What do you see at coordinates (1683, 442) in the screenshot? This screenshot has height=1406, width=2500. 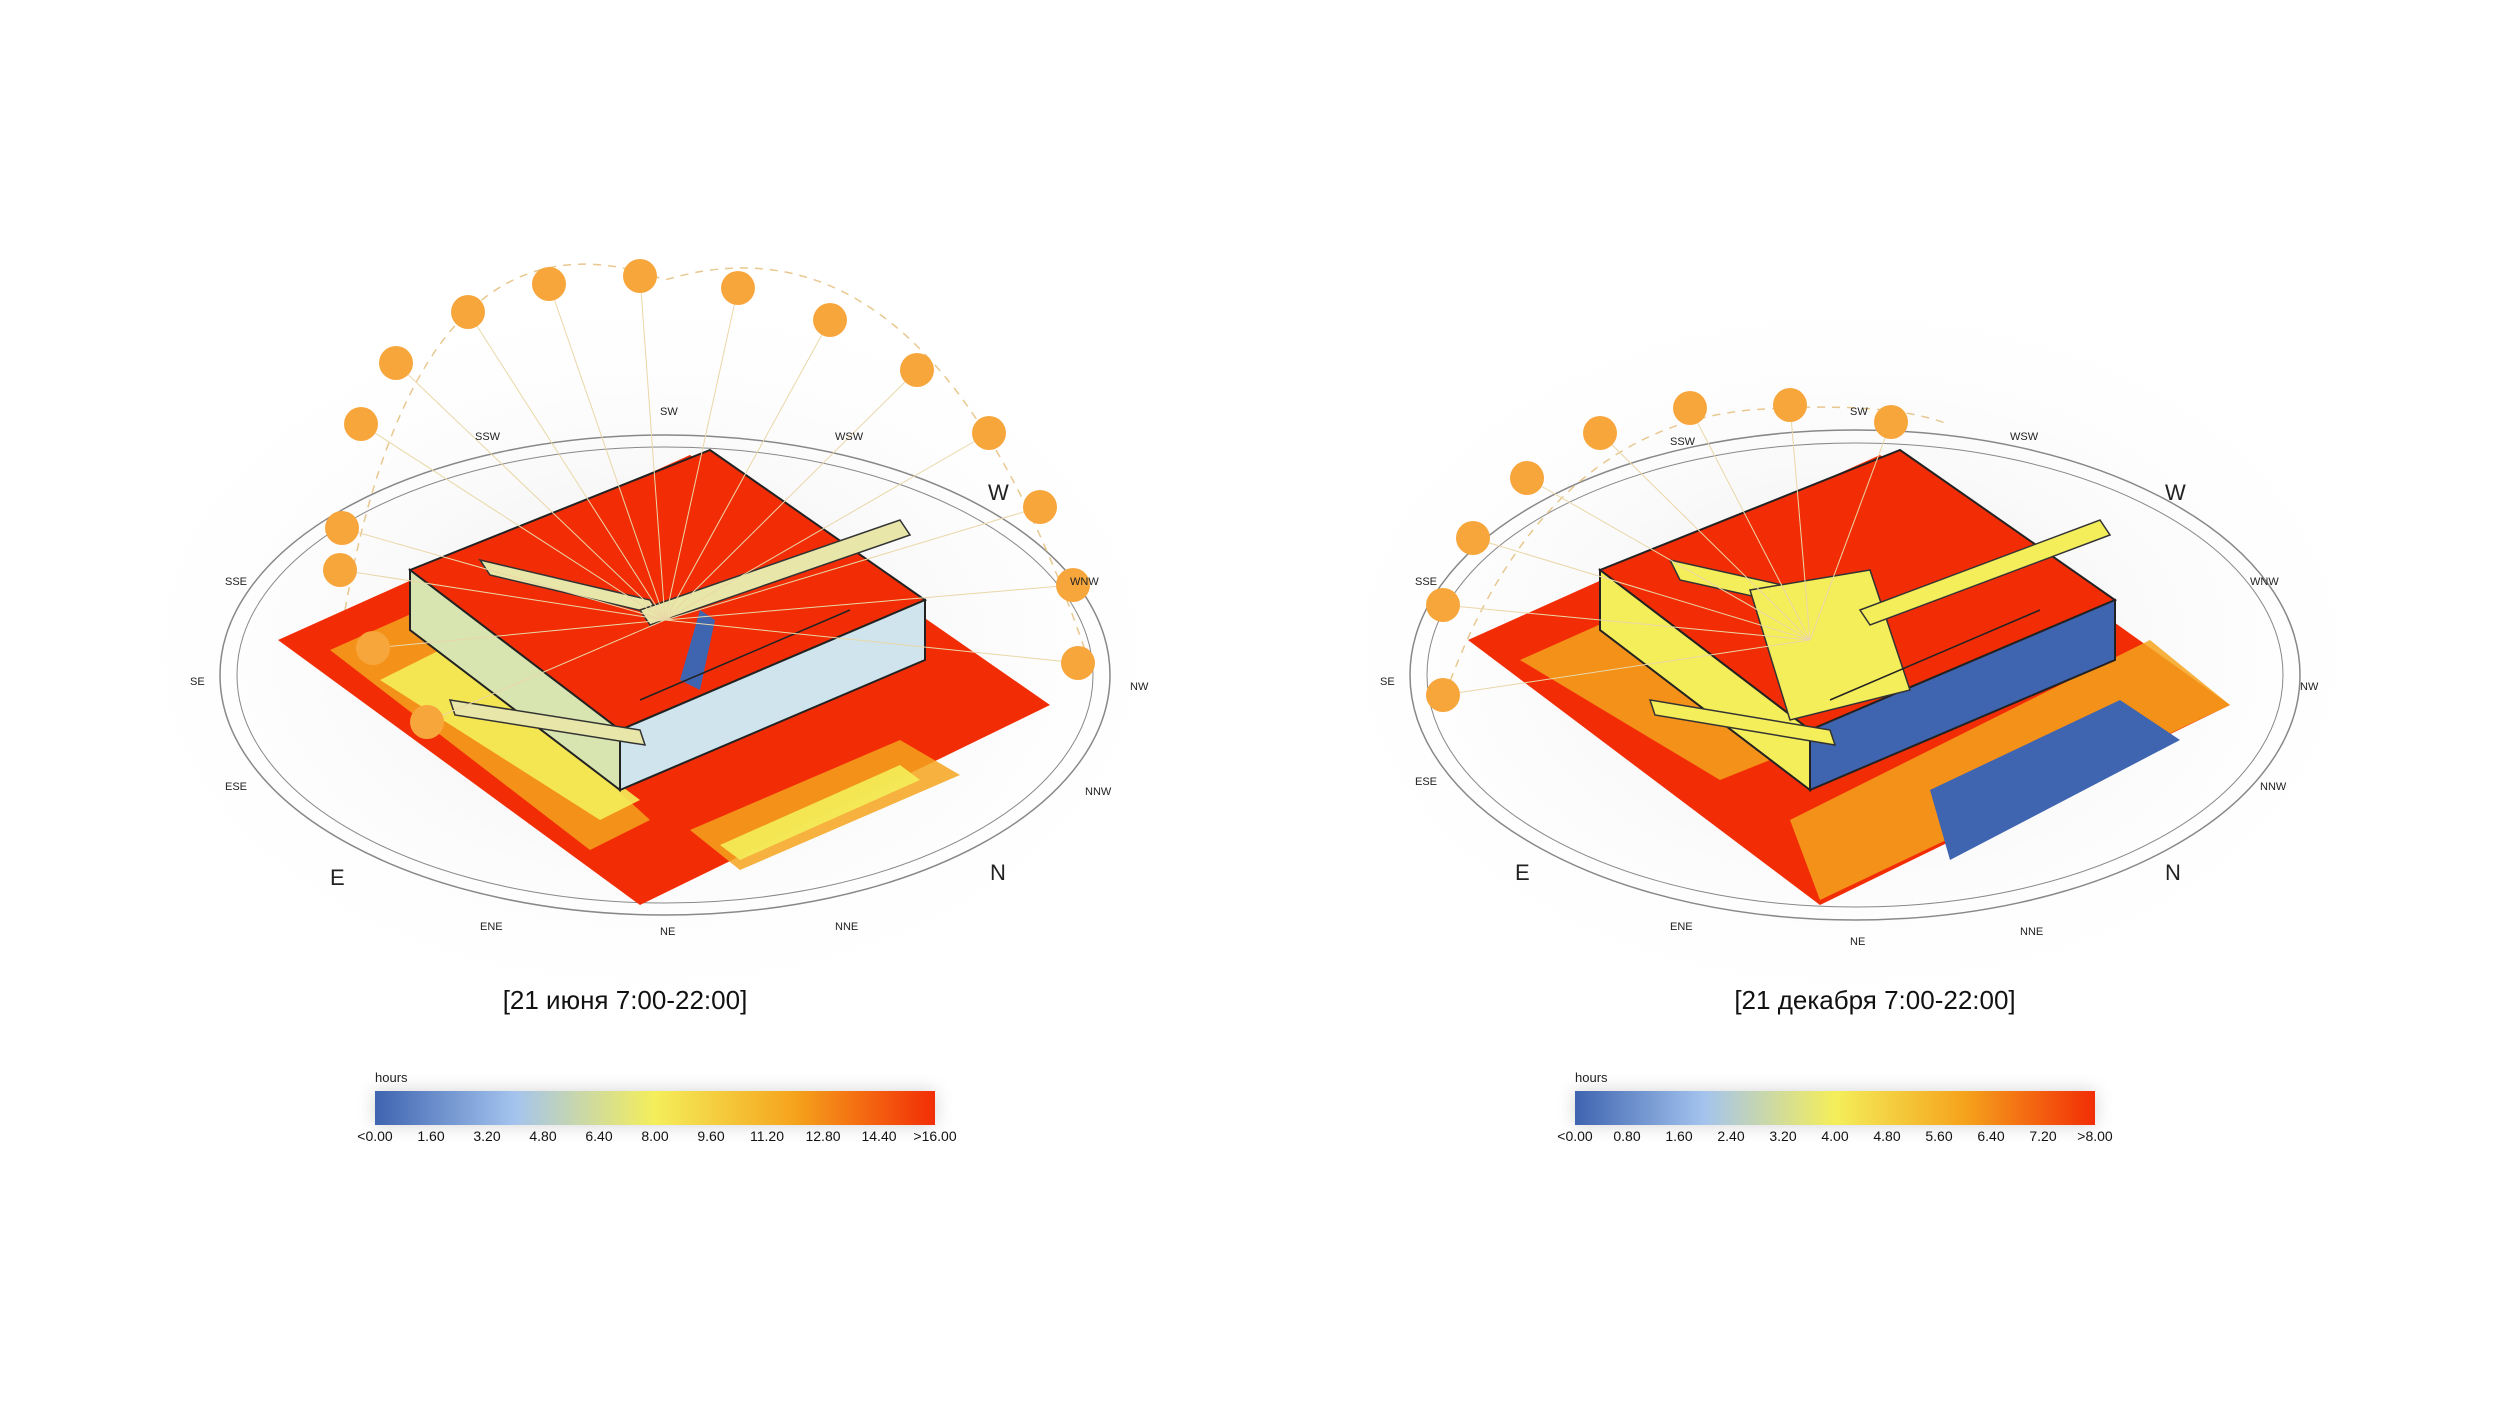 I see `compass-SSW: SSW` at bounding box center [1683, 442].